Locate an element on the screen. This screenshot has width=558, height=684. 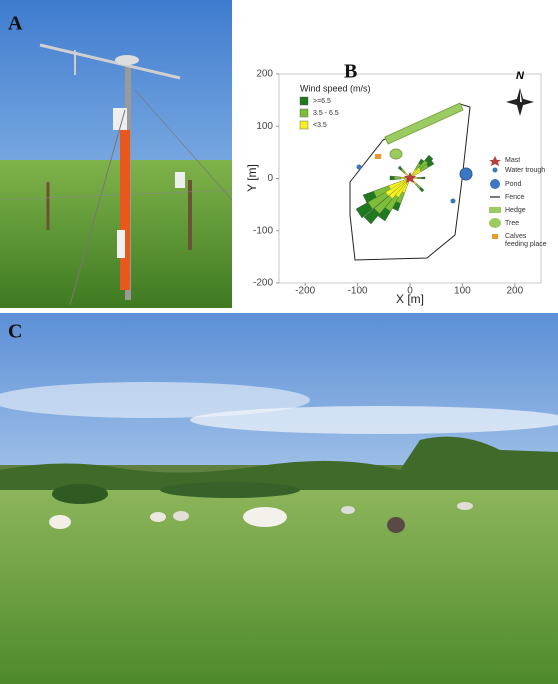
map-legend-label: Hedge is located at coordinates (515, 210).